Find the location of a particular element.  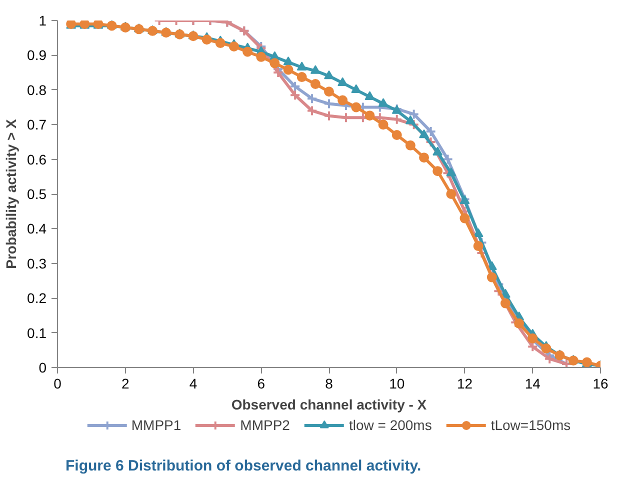

y-tick-label: 0.4 is located at coordinates (37, 228).